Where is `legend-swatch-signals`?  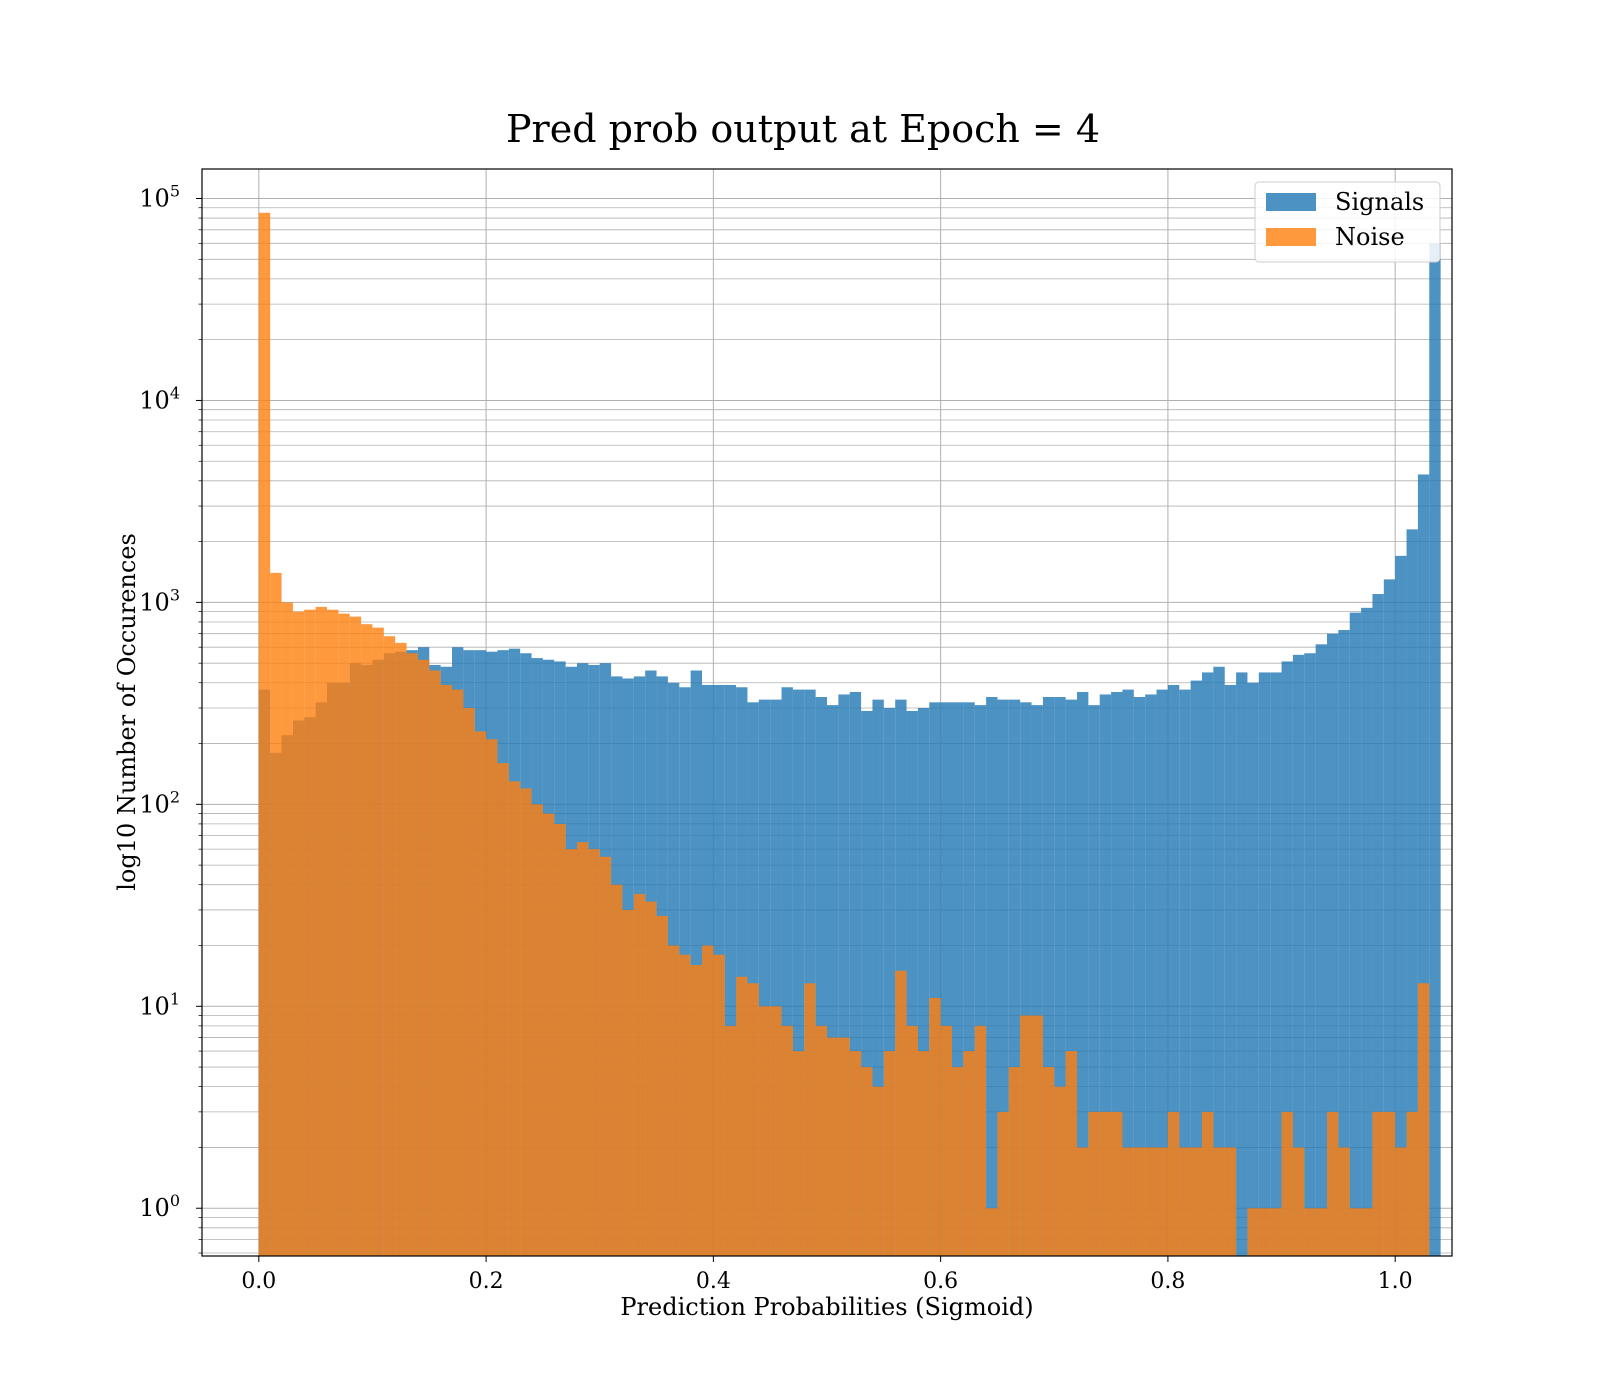 legend-swatch-signals is located at coordinates (1291, 202).